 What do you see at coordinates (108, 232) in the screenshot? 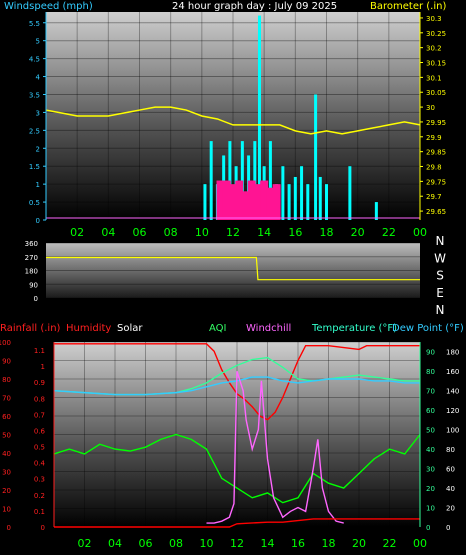
I see `top-x-tick-label: 04` at bounding box center [108, 232].